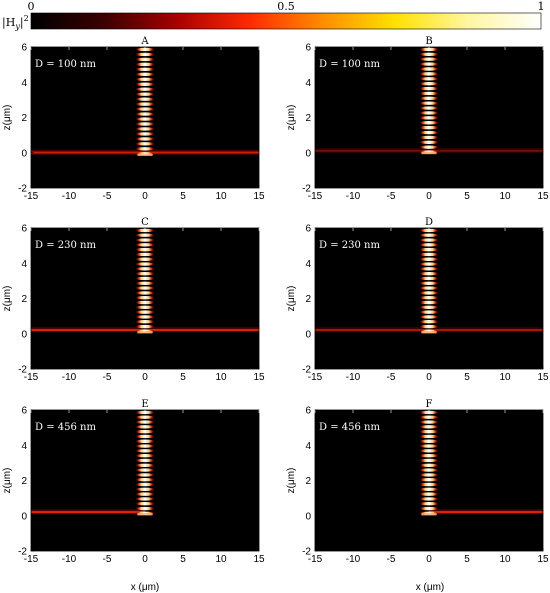 The height and width of the screenshot is (593, 550). I want to click on colorbar-label: |Hy|2, so click(15, 22).